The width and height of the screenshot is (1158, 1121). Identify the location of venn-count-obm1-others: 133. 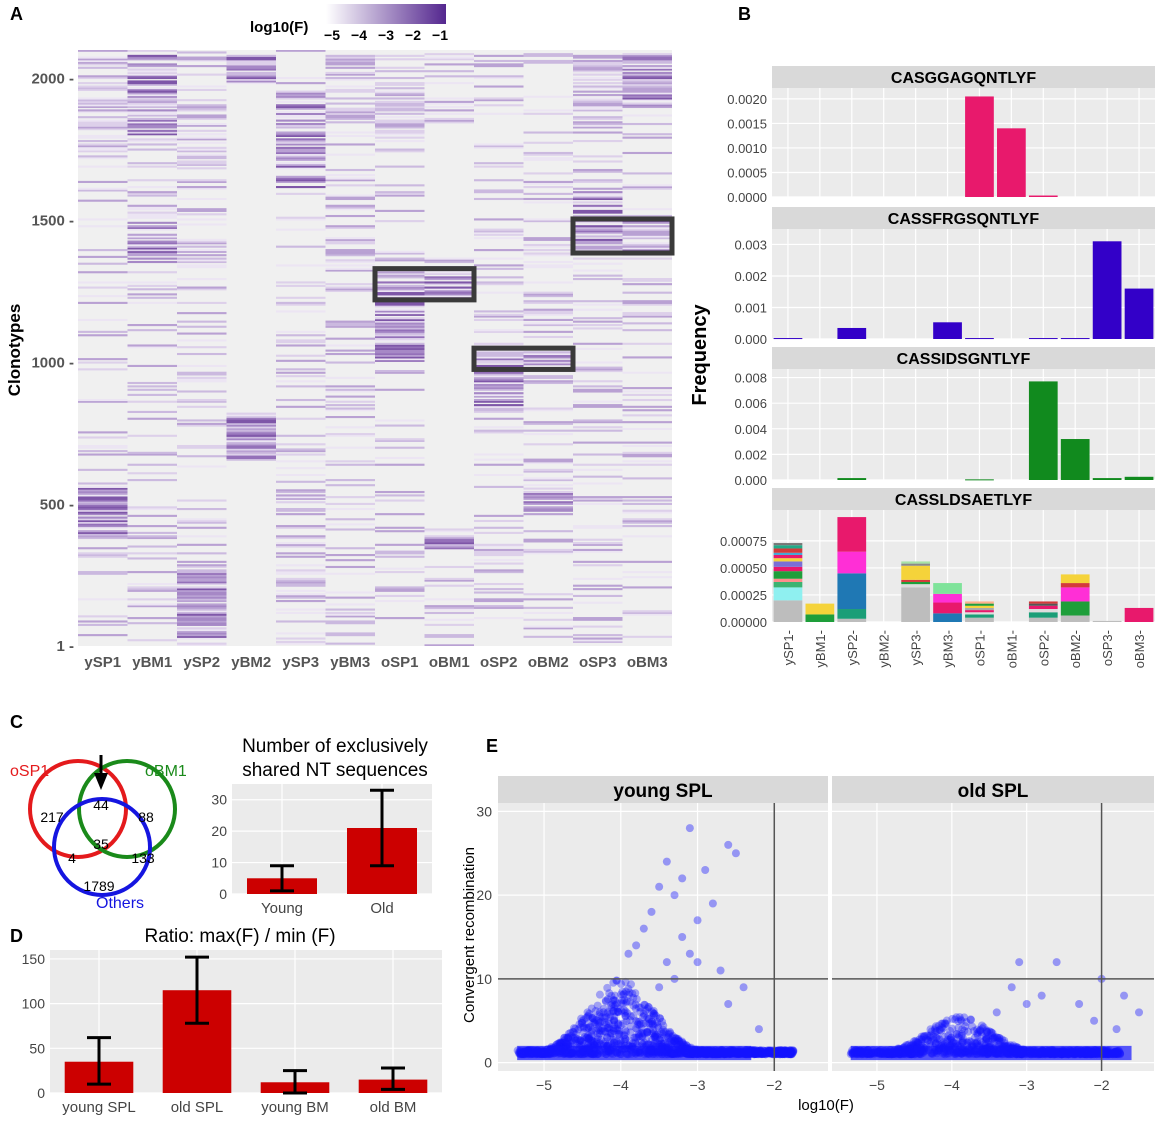
(143, 858).